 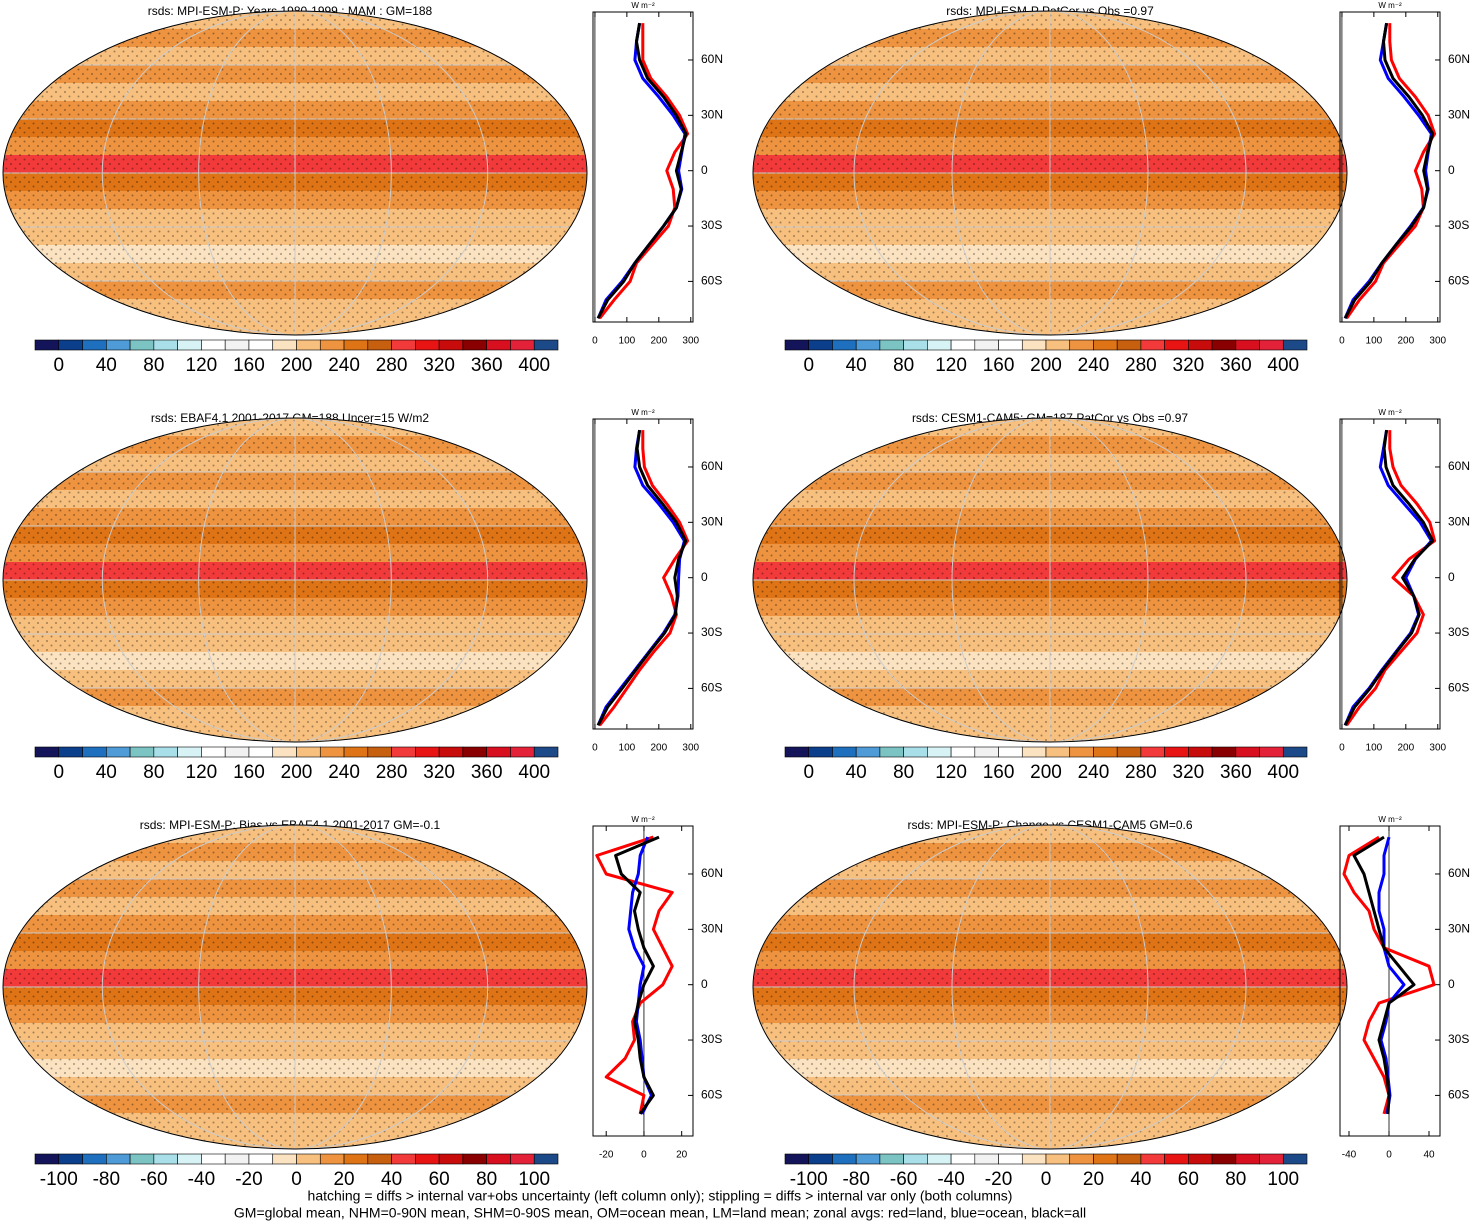 What do you see at coordinates (1390, 412) in the screenshot?
I see `x-axis-label: W m⁻²` at bounding box center [1390, 412].